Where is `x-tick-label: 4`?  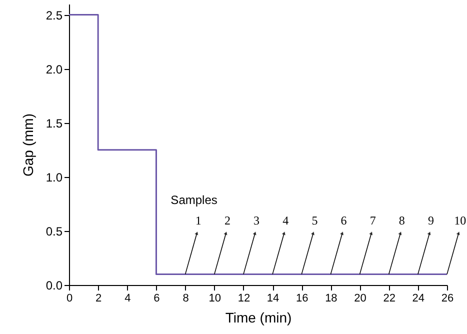 x-tick-label: 4 is located at coordinates (127, 298).